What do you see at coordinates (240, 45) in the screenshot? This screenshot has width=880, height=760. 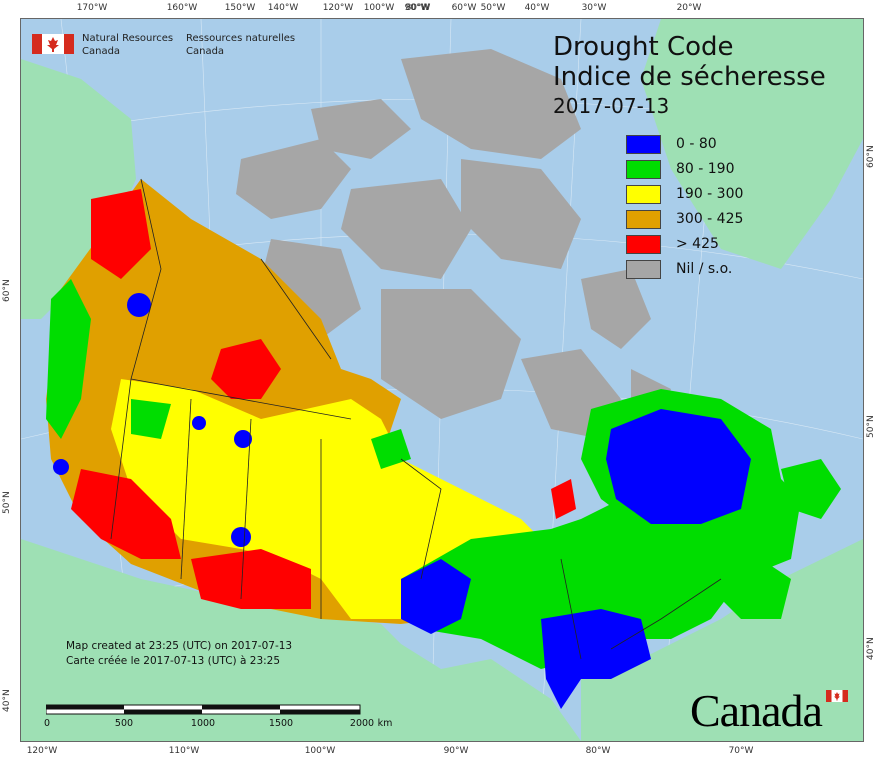 I see `agency-name-fr: Ressources naturelles Canada` at bounding box center [240, 45].